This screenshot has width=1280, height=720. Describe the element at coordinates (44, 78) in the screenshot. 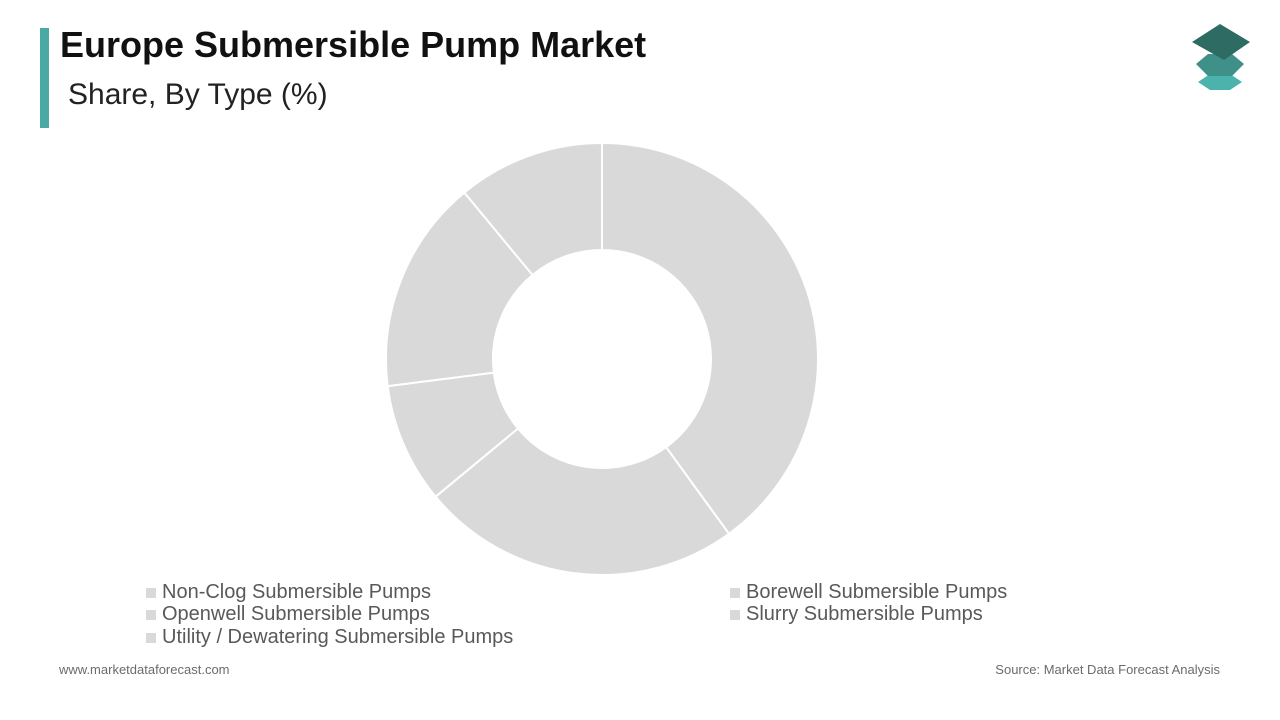

I see `title-accent-bar` at that location.